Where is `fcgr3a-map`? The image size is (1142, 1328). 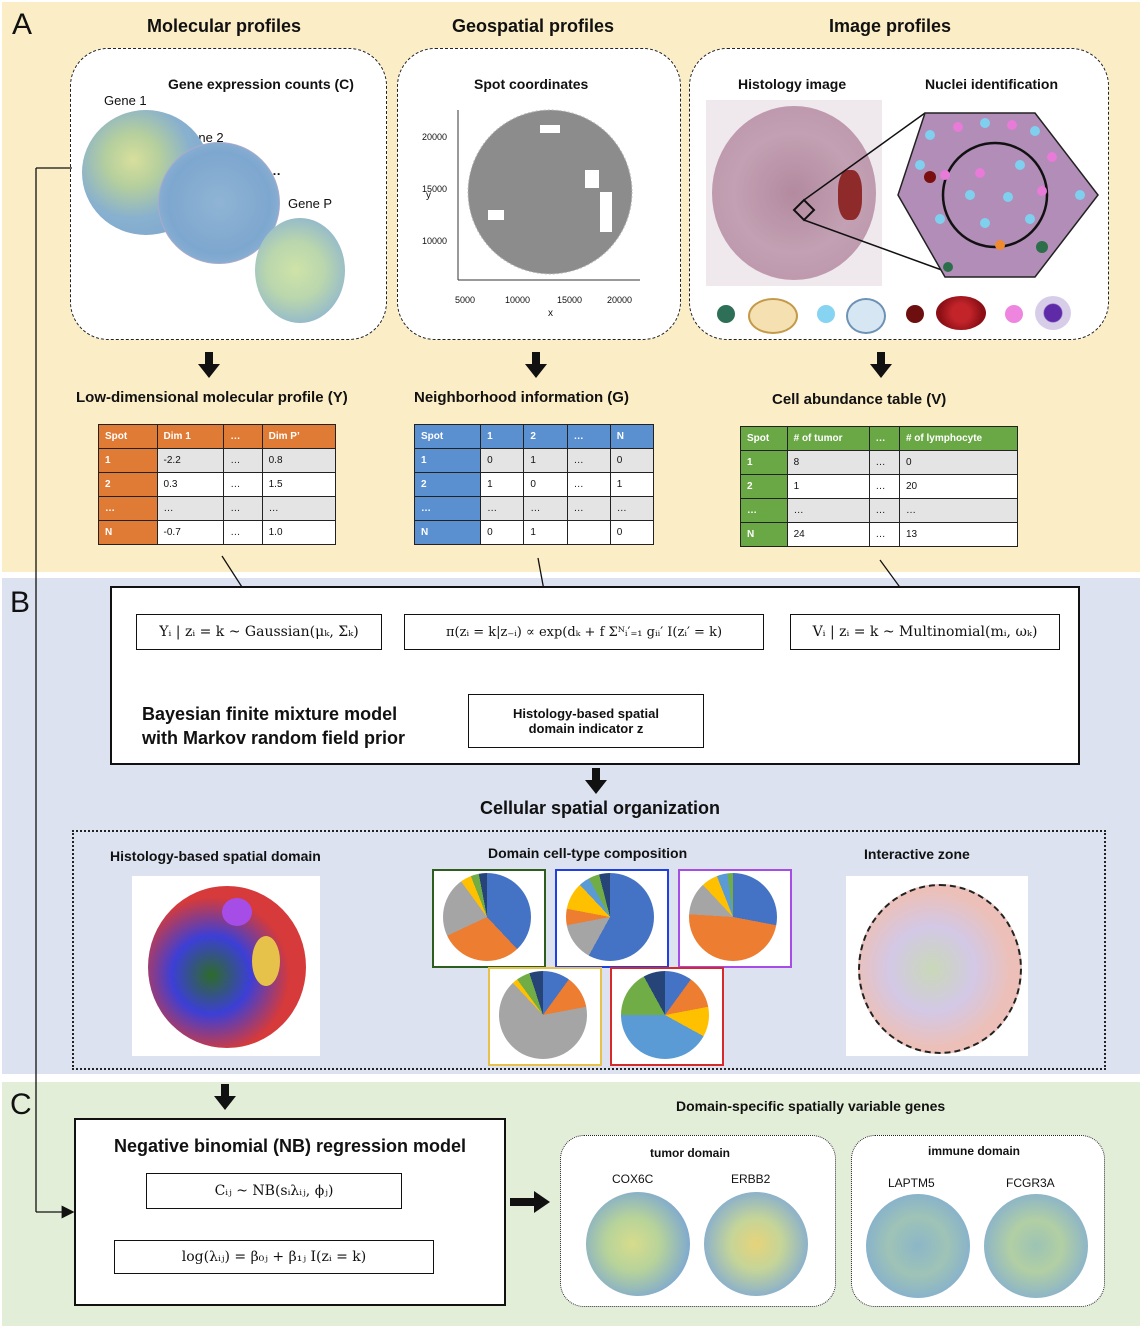
fcgr3a-map is located at coordinates (1036, 1246).